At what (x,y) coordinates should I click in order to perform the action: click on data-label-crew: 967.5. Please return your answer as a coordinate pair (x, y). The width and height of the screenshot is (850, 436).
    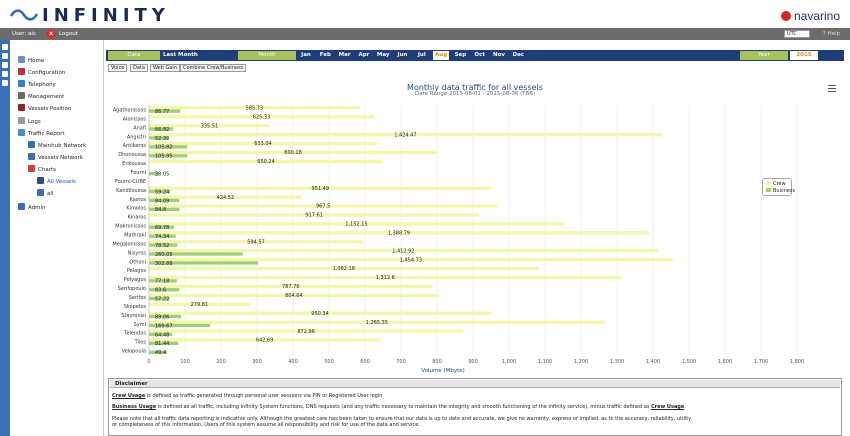
    Looking at the image, I should click on (323, 207).